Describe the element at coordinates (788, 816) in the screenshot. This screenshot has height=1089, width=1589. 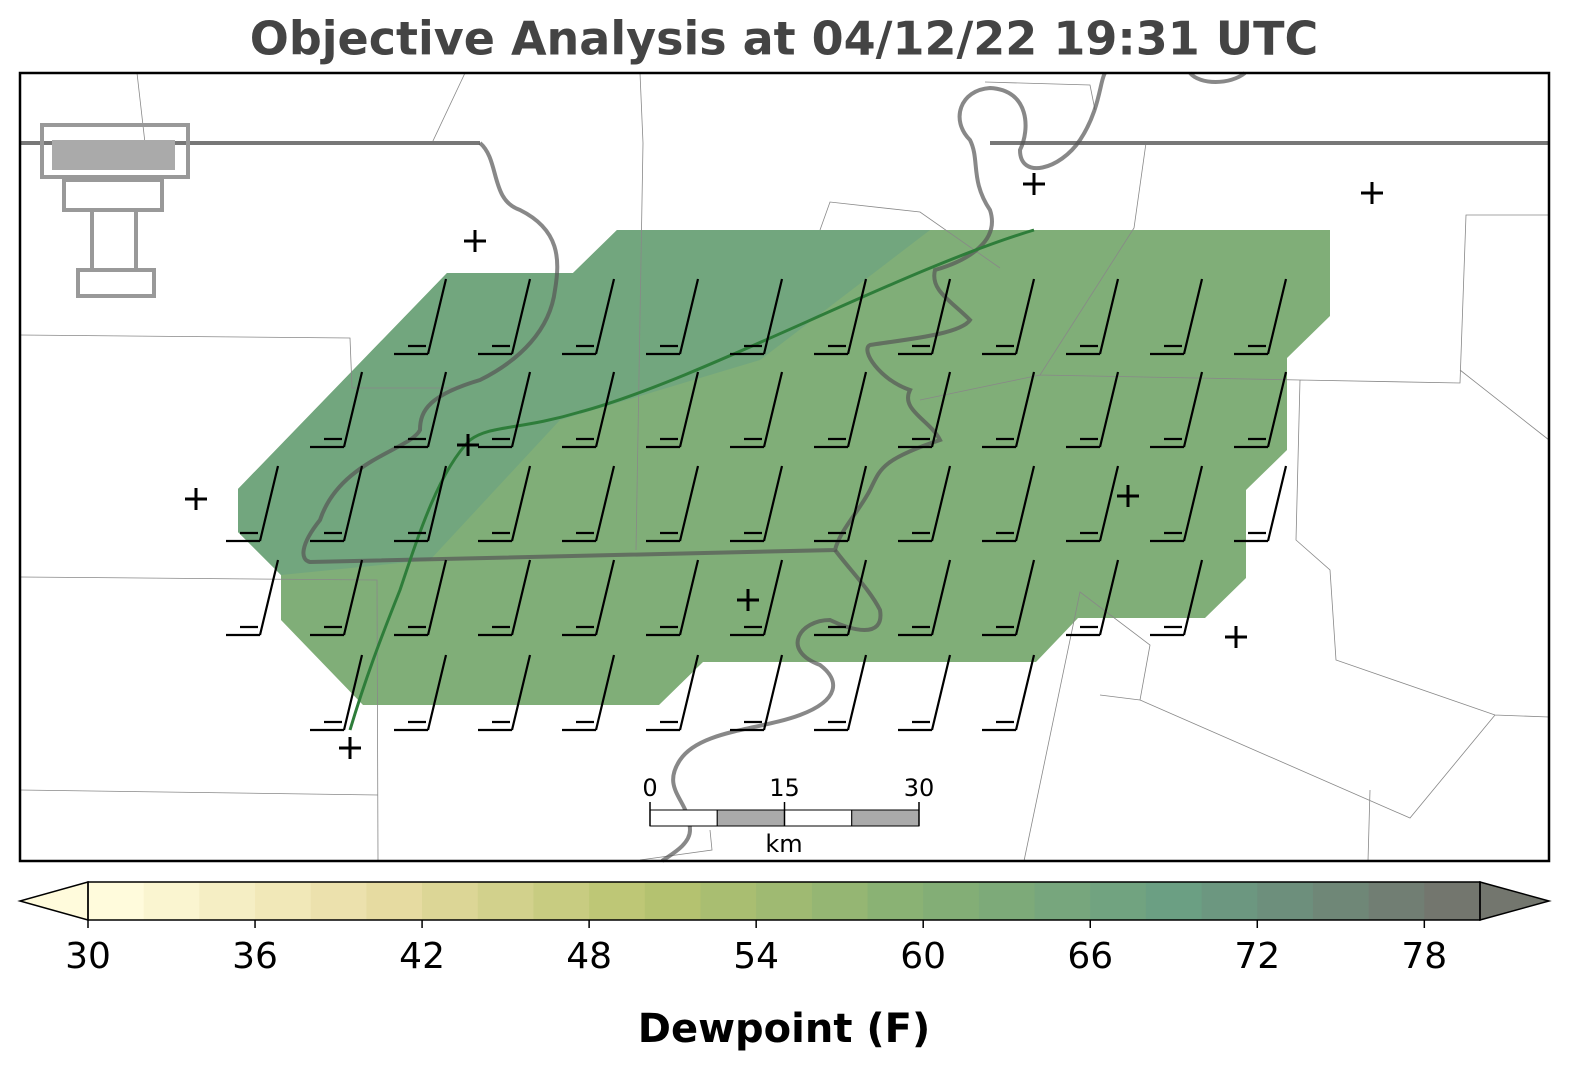
I see `scale-bar: km 0 15 30` at that location.